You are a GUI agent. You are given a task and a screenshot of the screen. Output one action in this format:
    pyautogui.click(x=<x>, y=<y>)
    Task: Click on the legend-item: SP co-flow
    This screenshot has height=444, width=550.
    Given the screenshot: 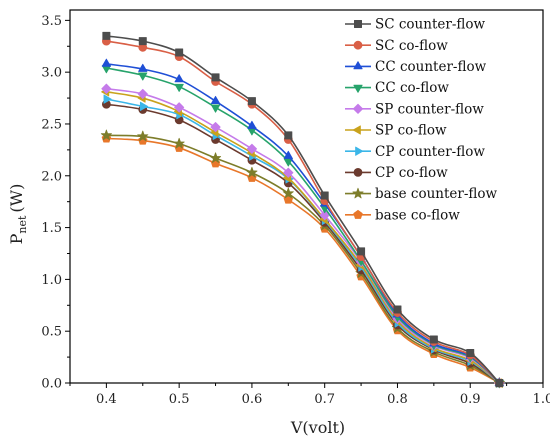 What is the action you would take?
    pyautogui.click(x=396, y=131)
    